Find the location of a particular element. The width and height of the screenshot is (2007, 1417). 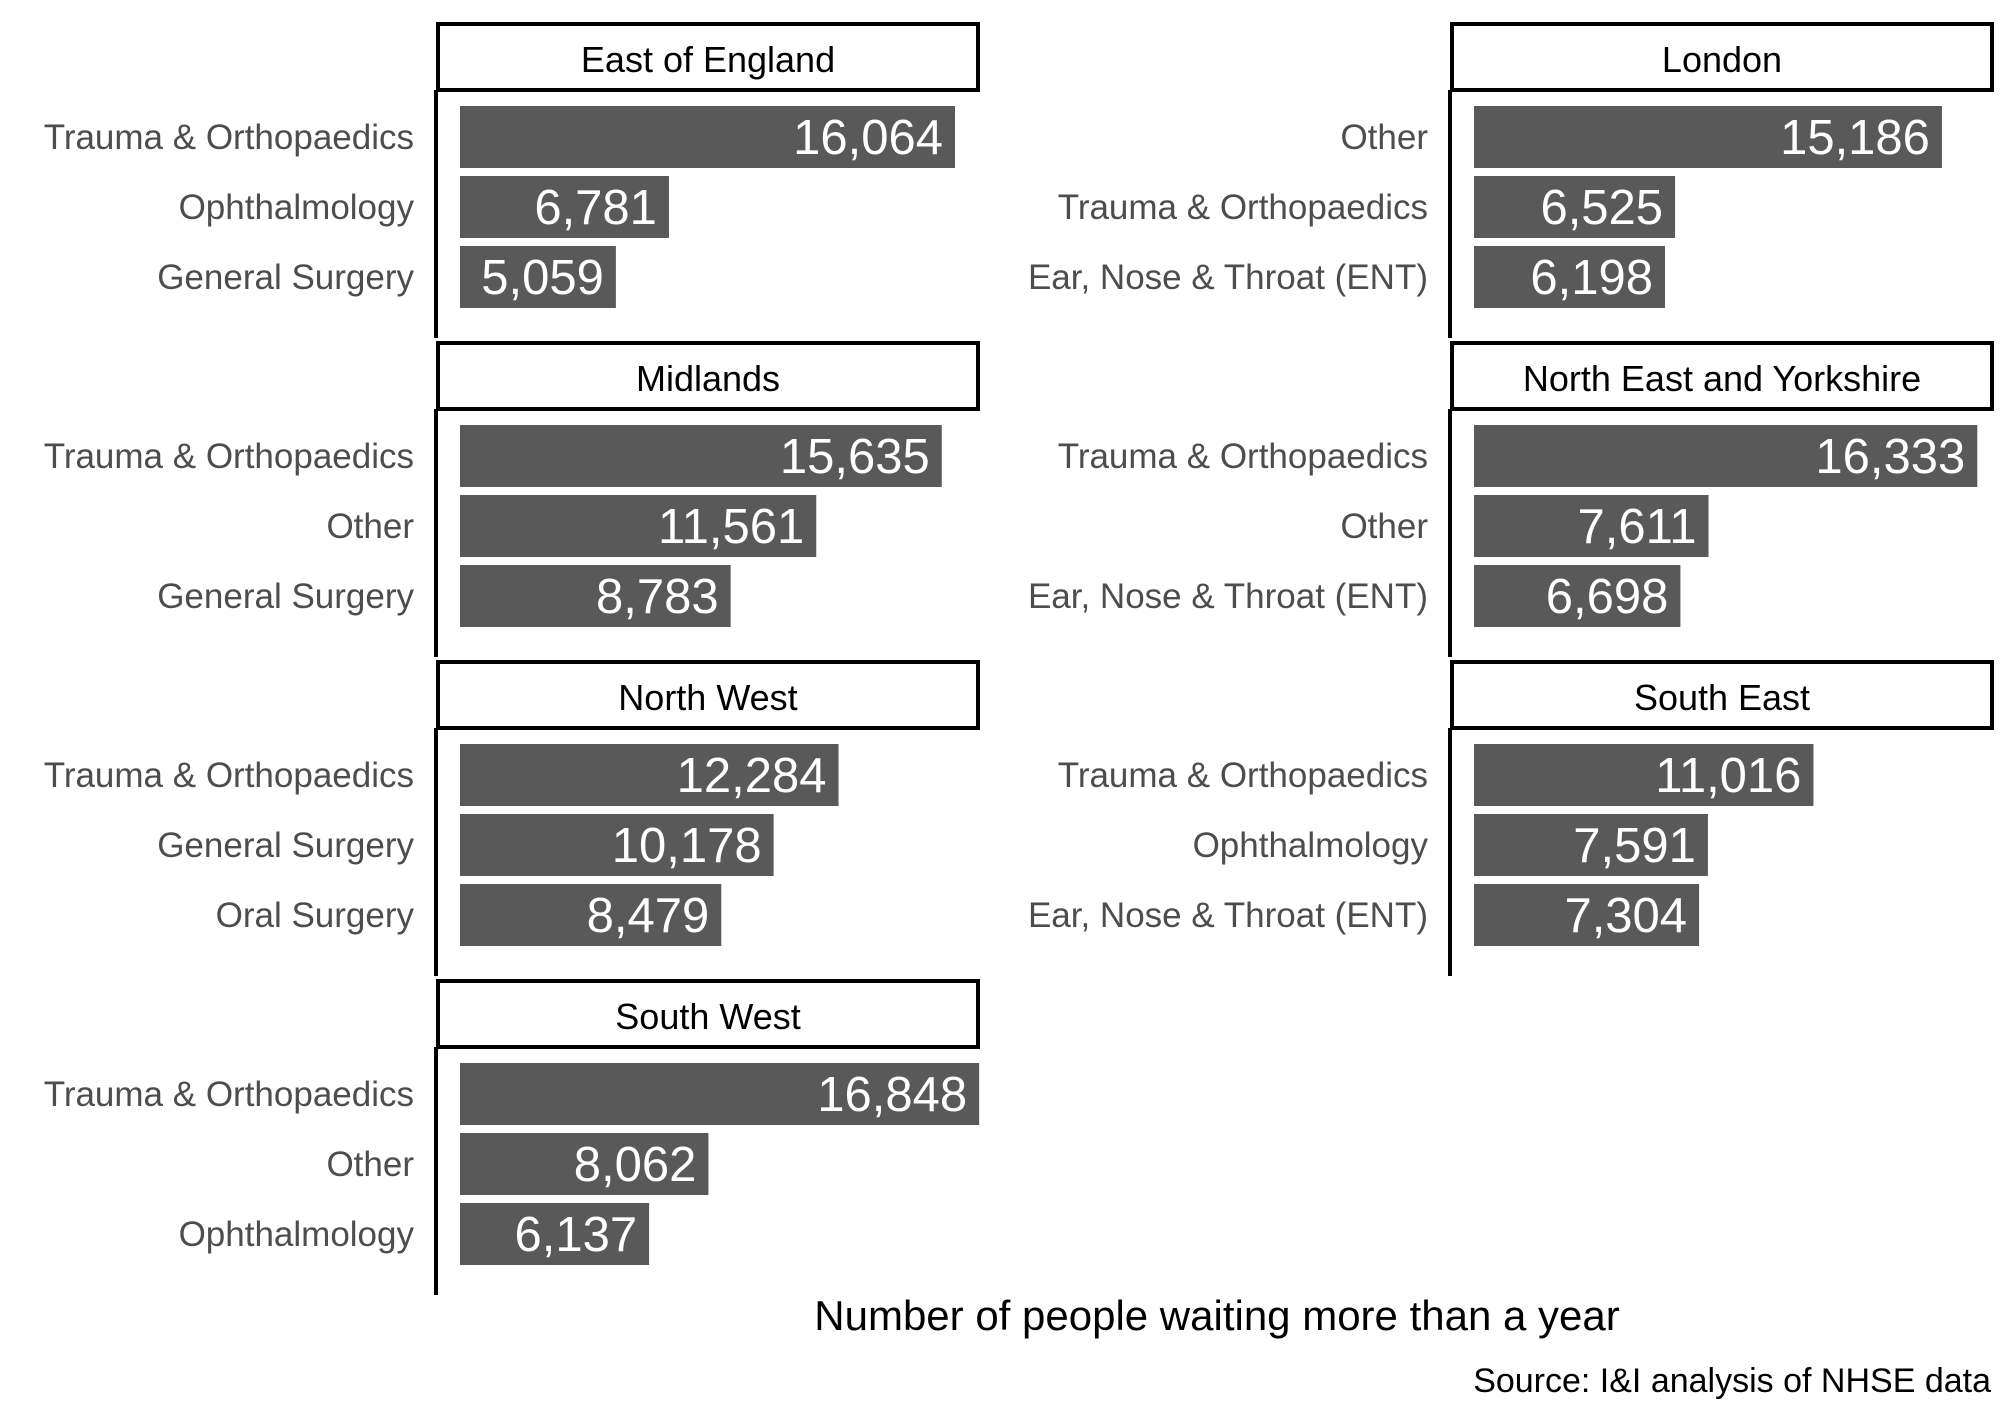

bar-value-label: 11,561 is located at coordinates (731, 527).